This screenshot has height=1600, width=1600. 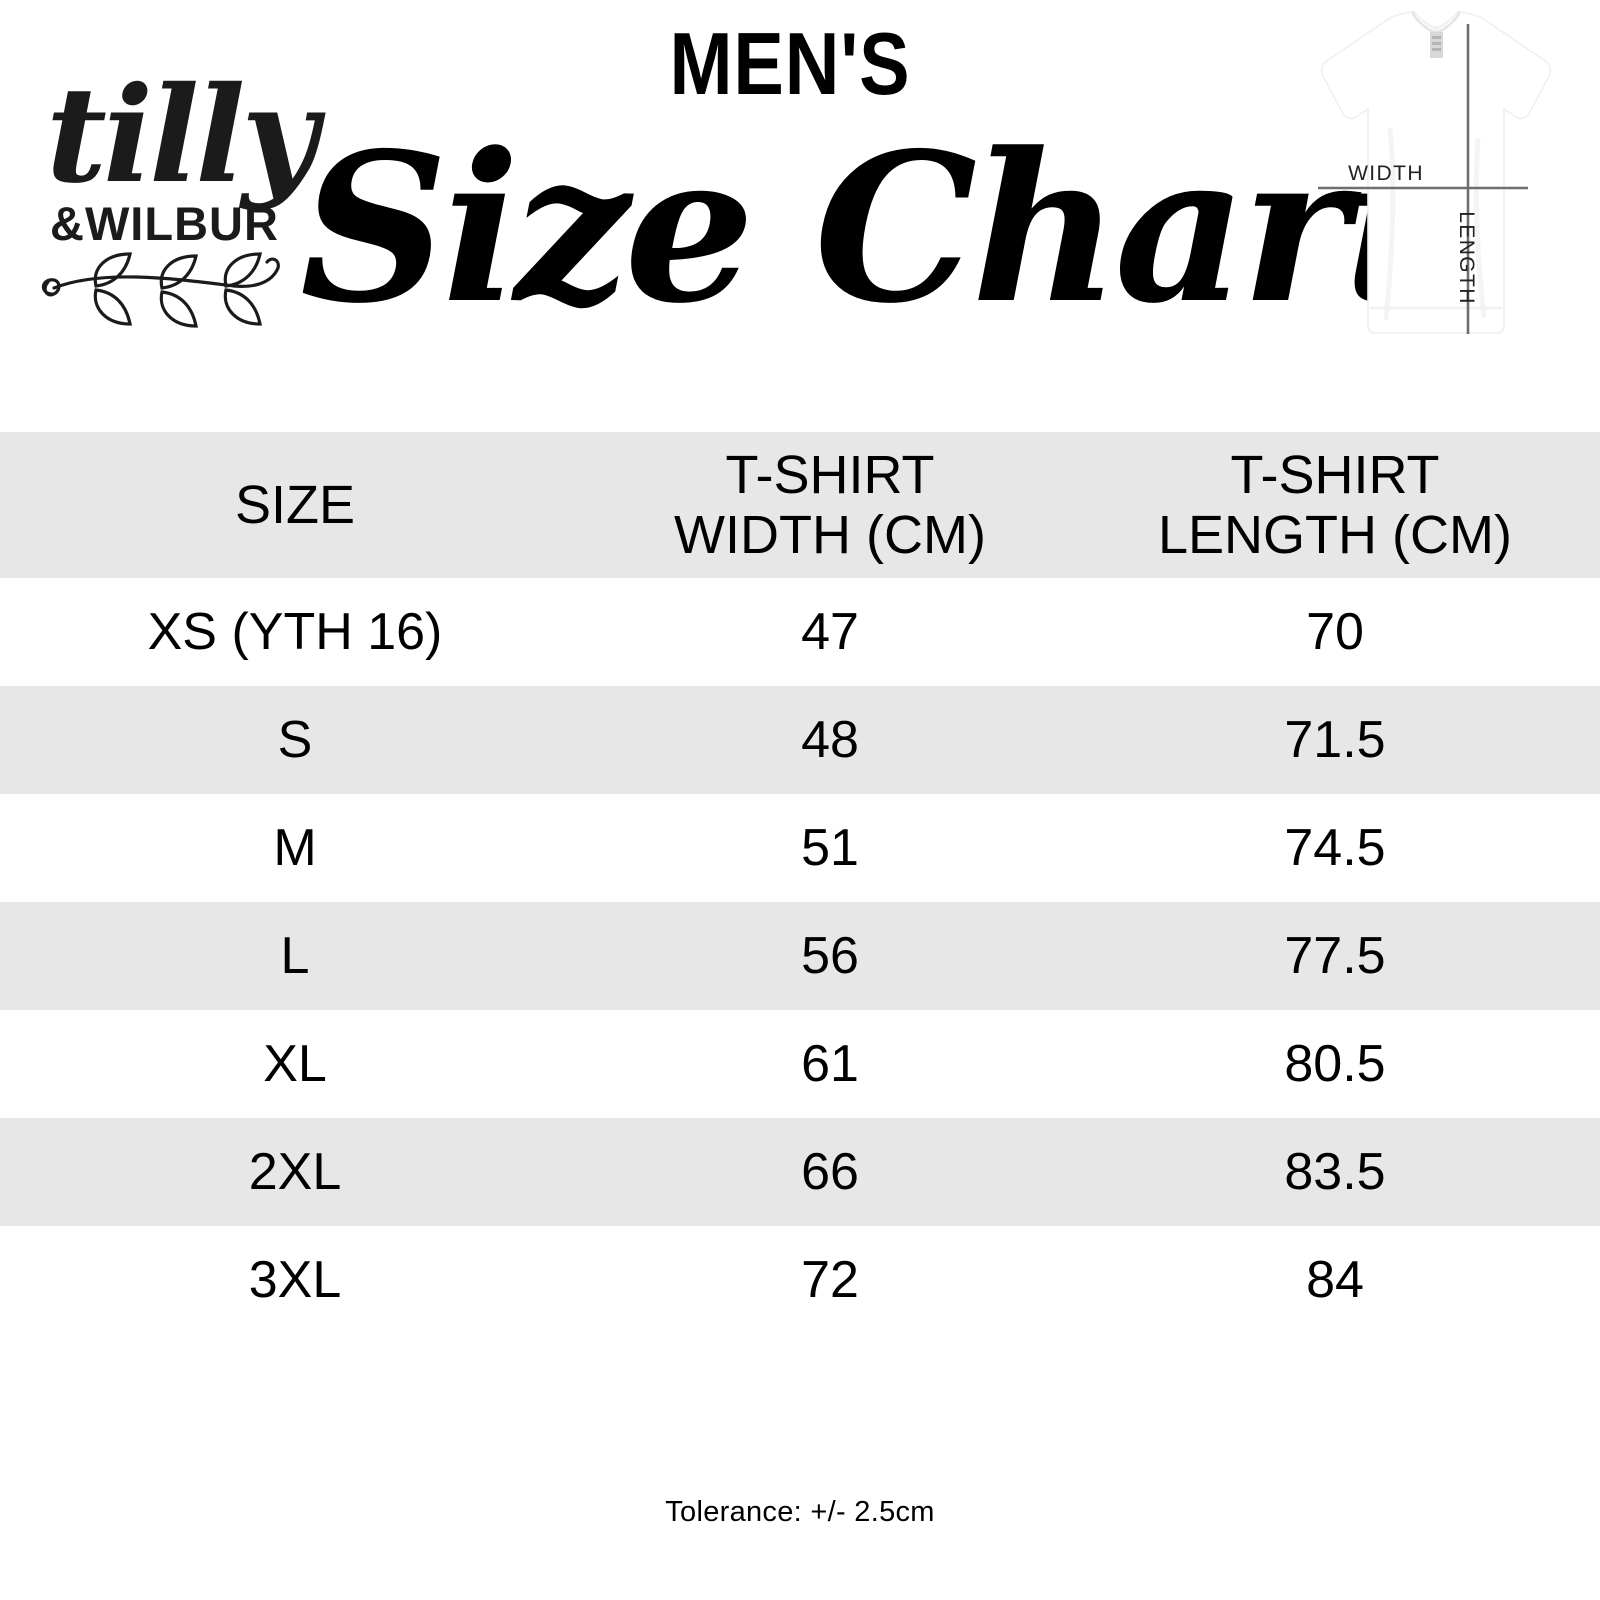 I want to click on cell-length: 80.5, so click(x=1335, y=1064).